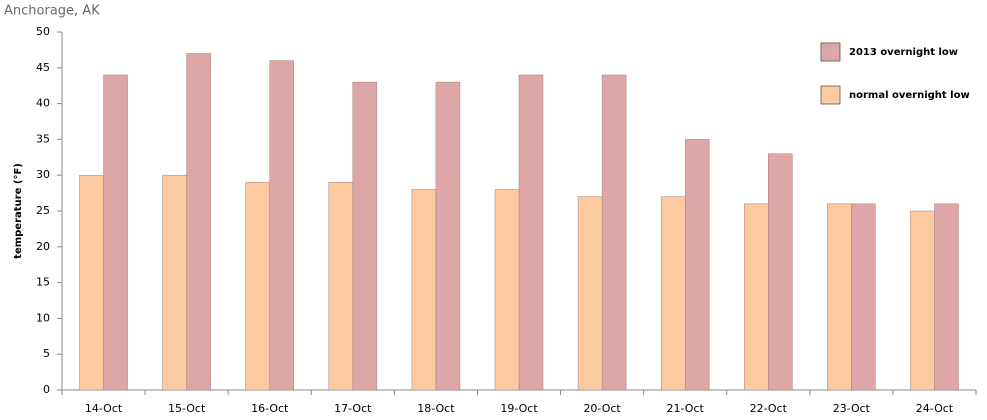 The height and width of the screenshot is (420, 987). I want to click on y-tick-label: 5, so click(46, 353).